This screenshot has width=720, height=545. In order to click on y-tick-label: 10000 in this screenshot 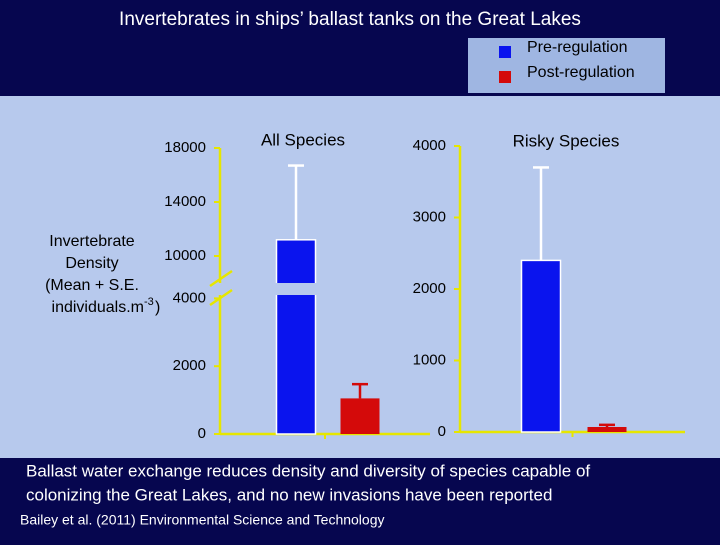, I will do `click(185, 255)`.